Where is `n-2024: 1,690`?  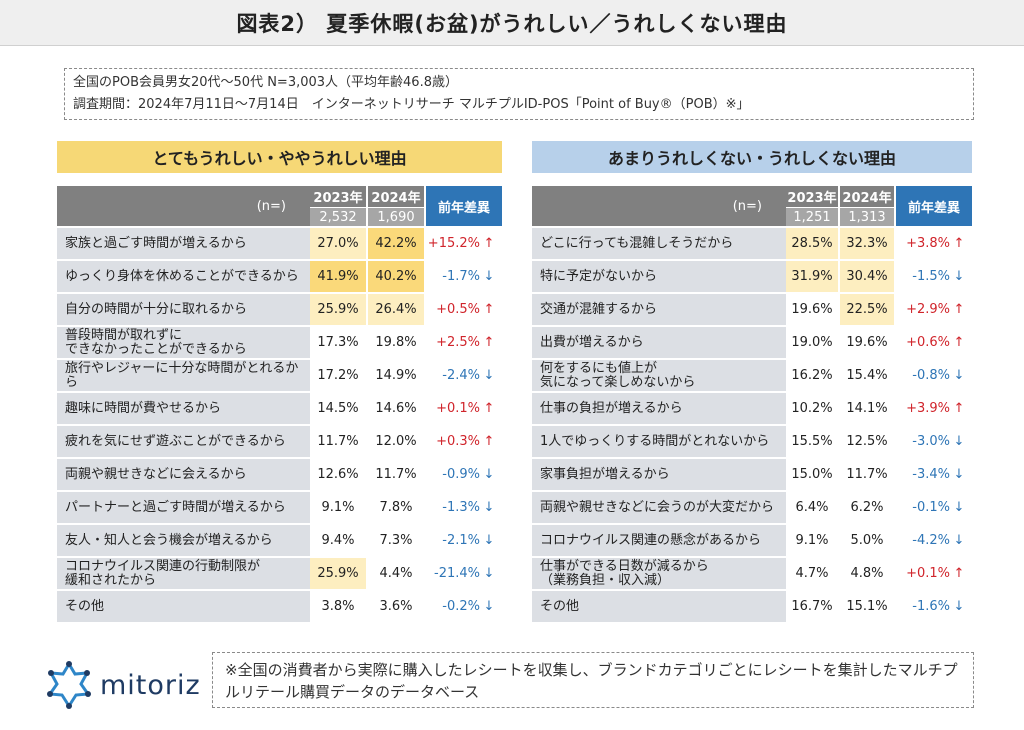
n-2024: 1,690 is located at coordinates (397, 218).